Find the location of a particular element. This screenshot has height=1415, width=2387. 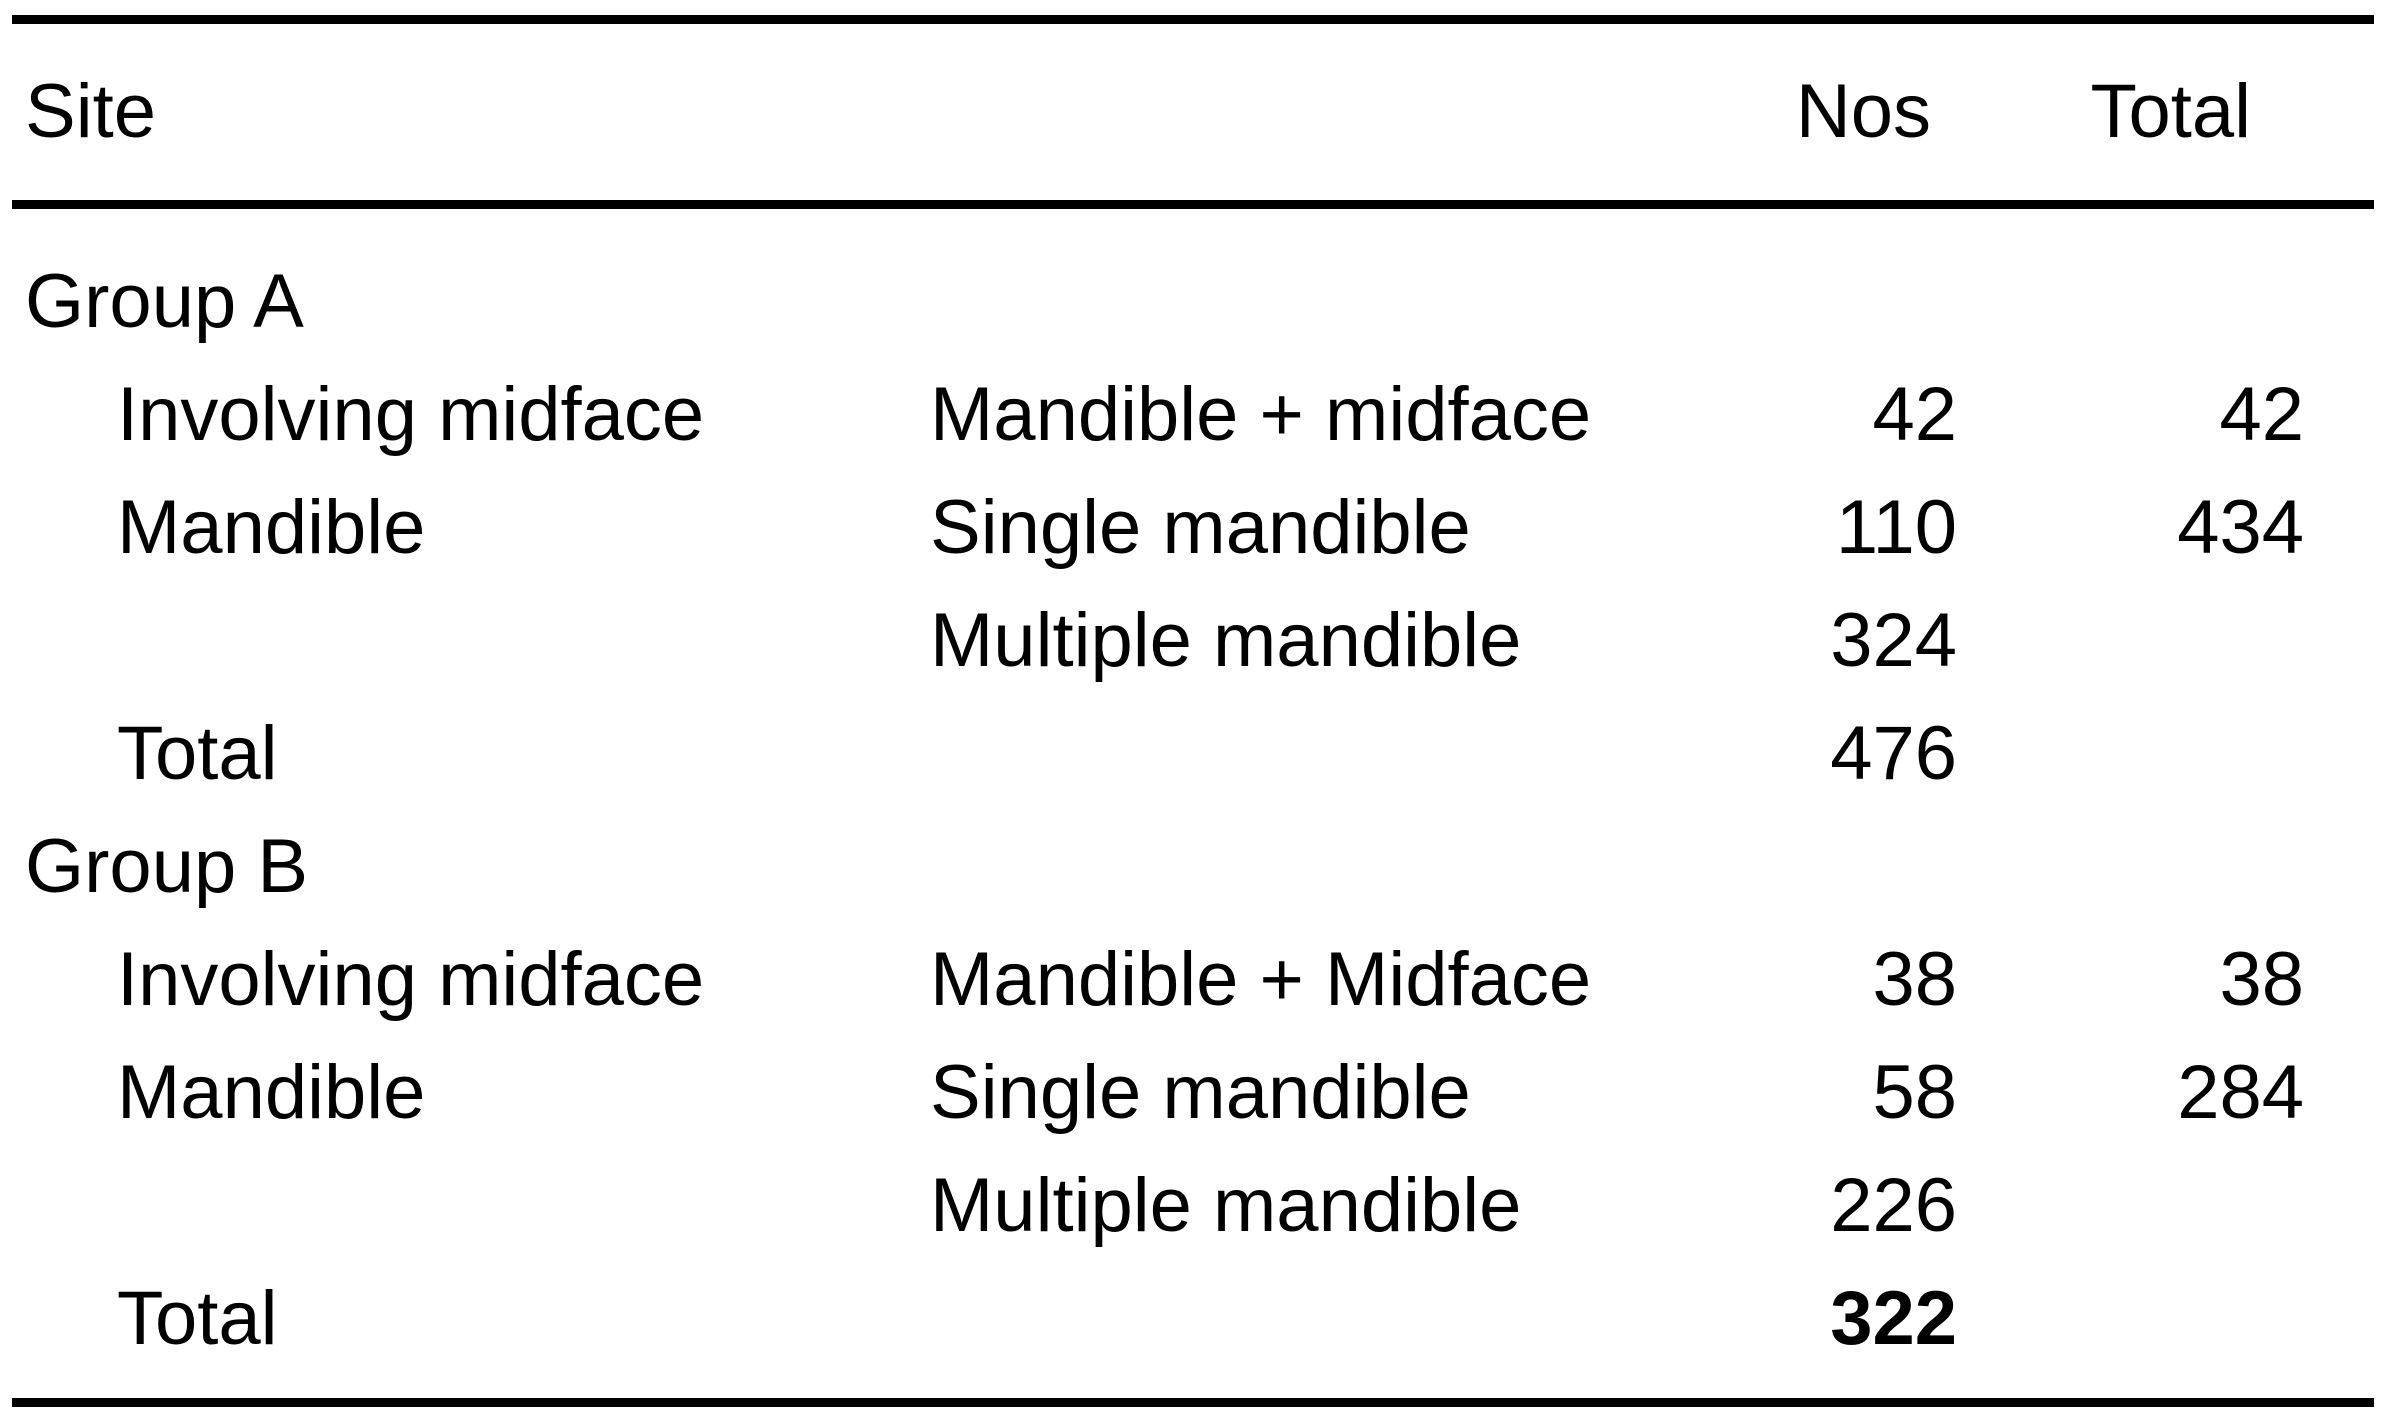

total-cell: 284 is located at coordinates (2240, 1092).